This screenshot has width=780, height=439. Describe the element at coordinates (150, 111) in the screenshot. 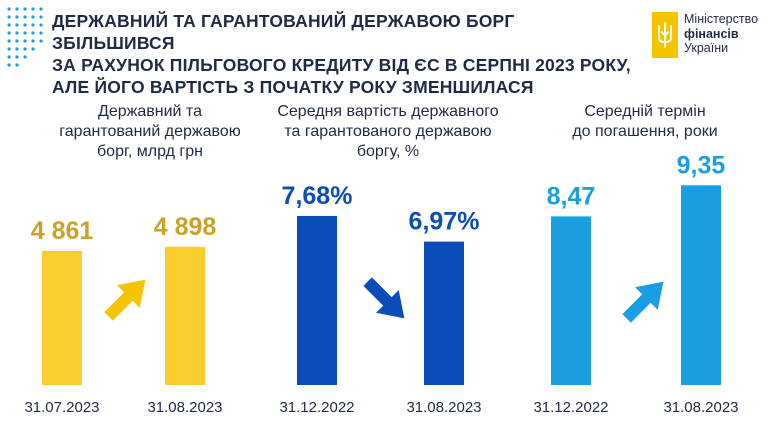

I see `panel-debt-title-line-1: Державний та` at that location.